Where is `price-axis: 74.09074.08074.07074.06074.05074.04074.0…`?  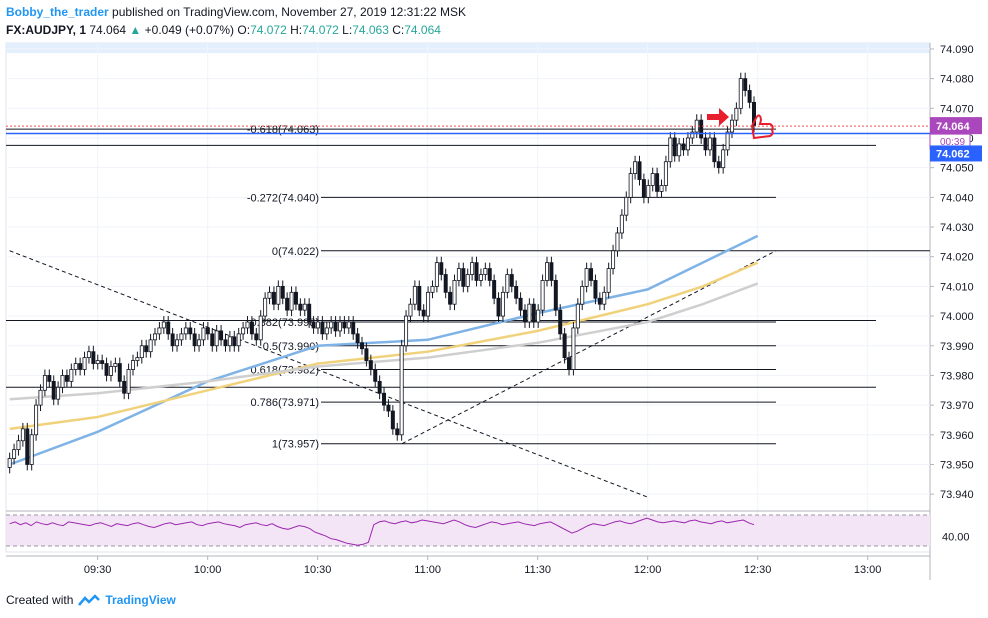 price-axis: 74.09074.08074.07074.06074.05074.04074.0… is located at coordinates (955, 272).